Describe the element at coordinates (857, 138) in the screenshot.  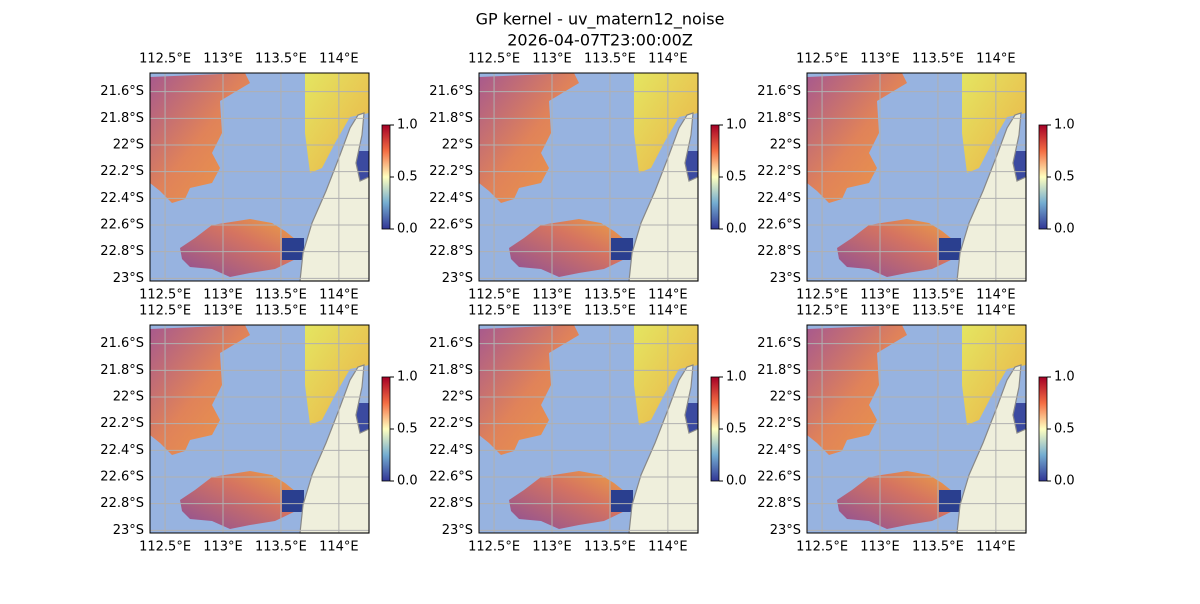
I see `field-north-west` at that location.